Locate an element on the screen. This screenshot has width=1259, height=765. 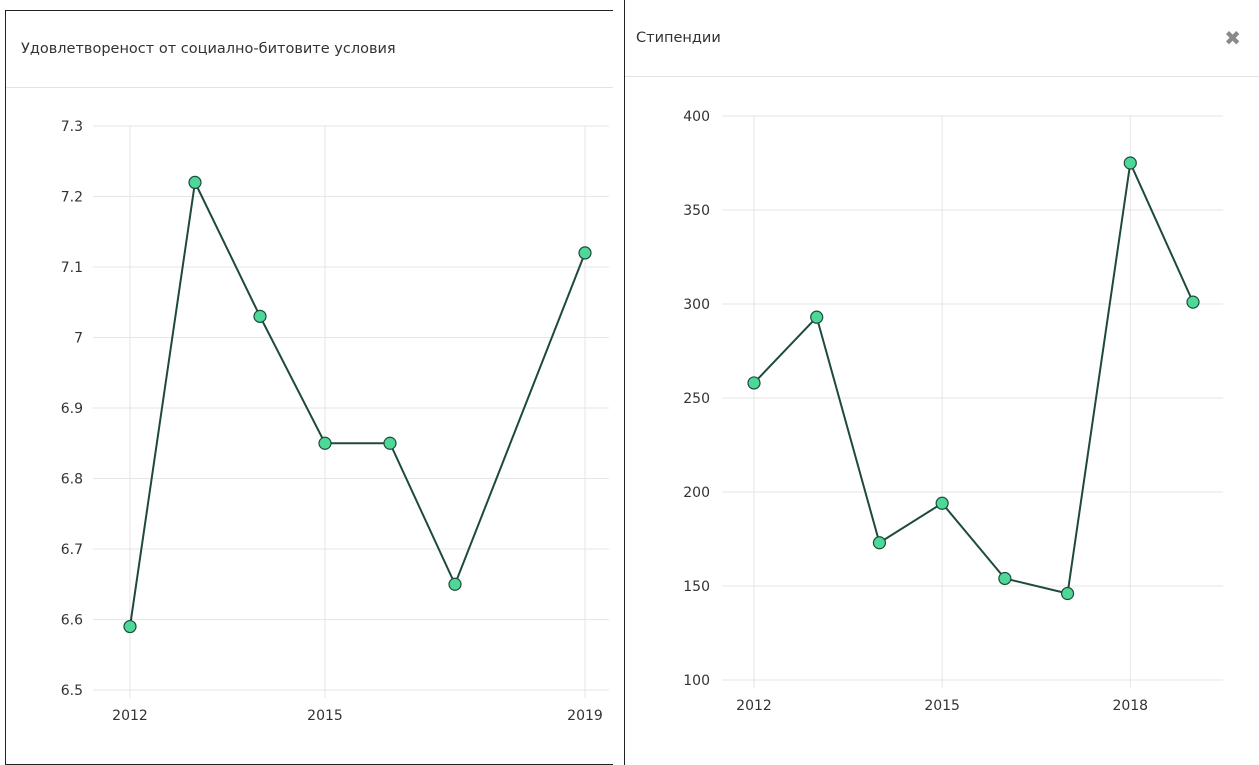
x-tick-label: 2018 is located at coordinates (1130, 706).